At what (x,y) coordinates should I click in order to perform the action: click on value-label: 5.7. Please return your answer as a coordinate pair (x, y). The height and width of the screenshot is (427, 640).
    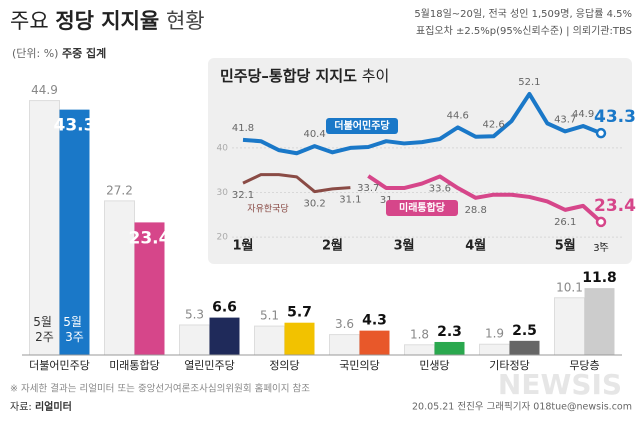
    Looking at the image, I should click on (299, 313).